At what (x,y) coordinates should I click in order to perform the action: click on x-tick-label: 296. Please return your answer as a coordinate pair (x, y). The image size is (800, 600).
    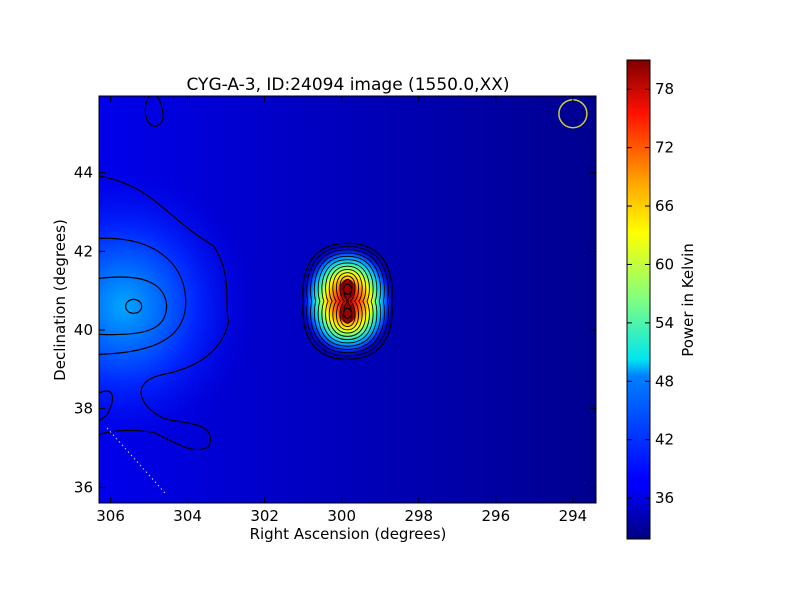
    Looking at the image, I should click on (496, 516).